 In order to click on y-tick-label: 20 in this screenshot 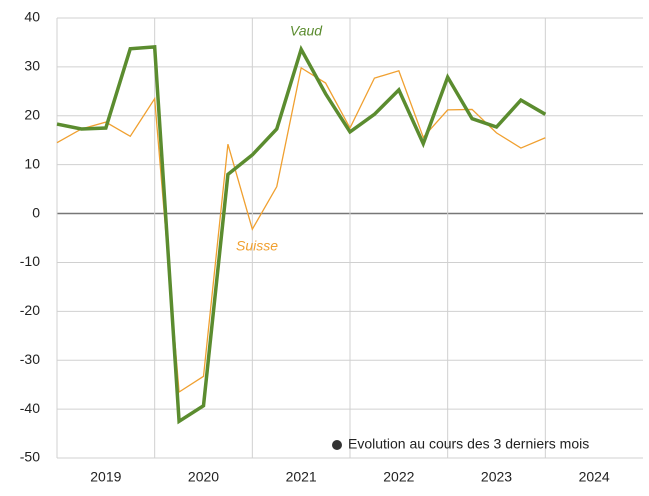, I will do `click(32, 114)`.